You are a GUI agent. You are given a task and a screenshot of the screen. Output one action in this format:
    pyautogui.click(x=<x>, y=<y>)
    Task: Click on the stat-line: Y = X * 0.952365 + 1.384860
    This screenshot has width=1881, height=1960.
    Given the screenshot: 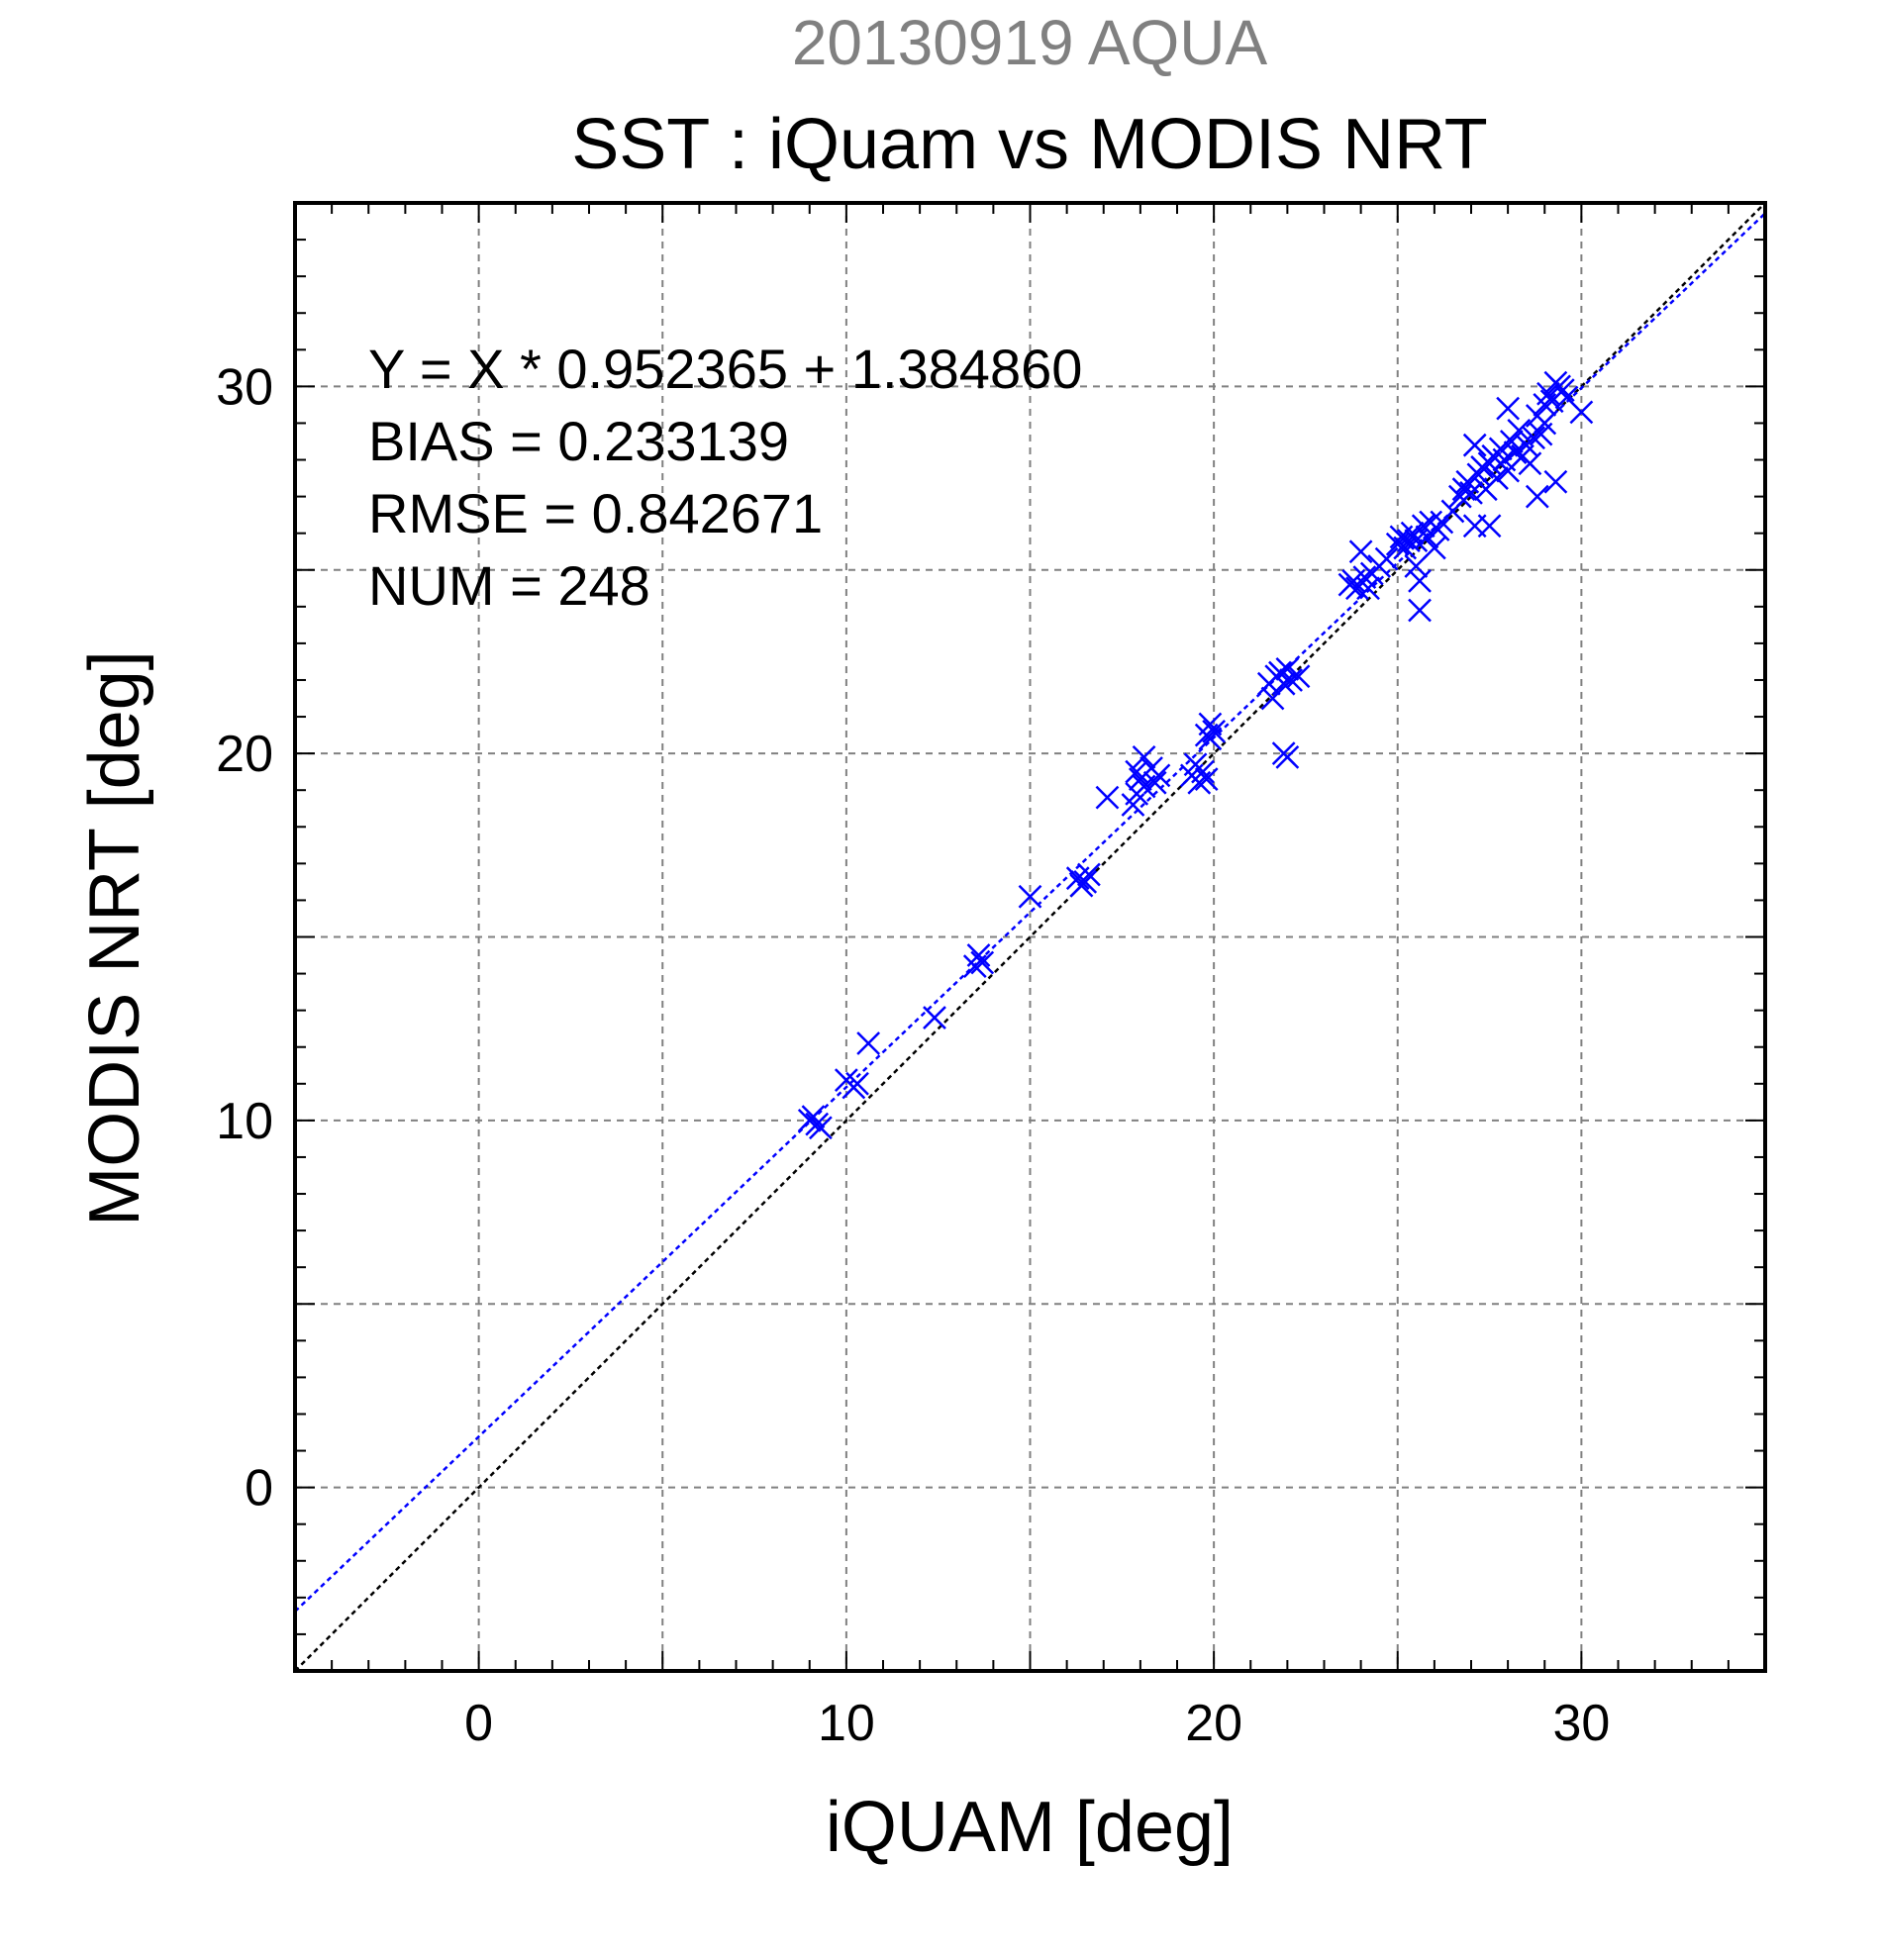 What is the action you would take?
    pyautogui.click(x=725, y=369)
    